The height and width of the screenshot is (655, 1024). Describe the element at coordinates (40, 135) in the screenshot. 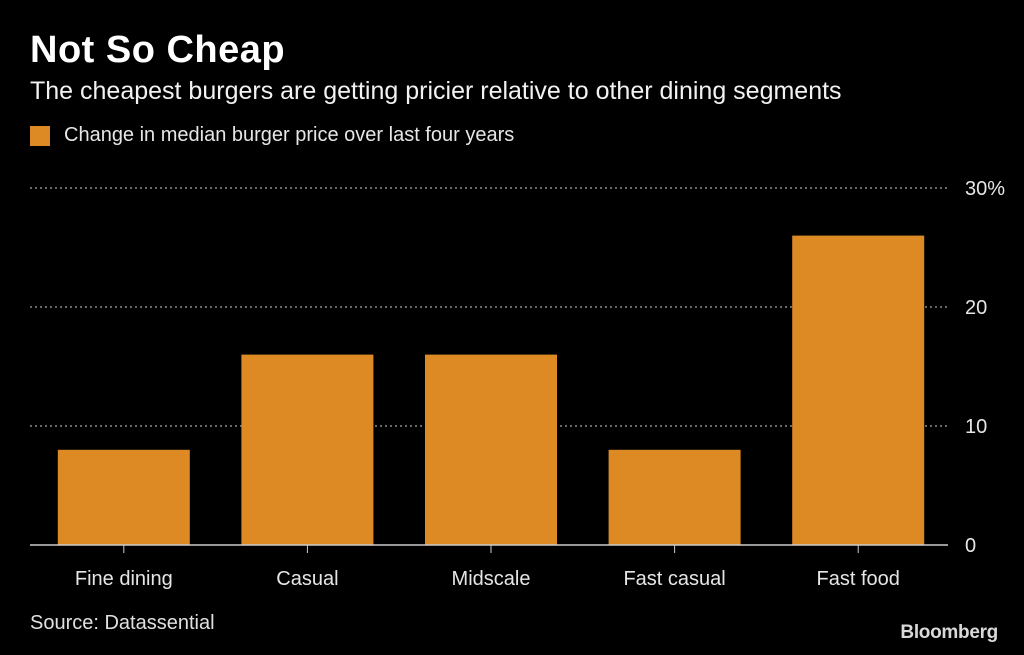

I see `legend-swatch` at that location.